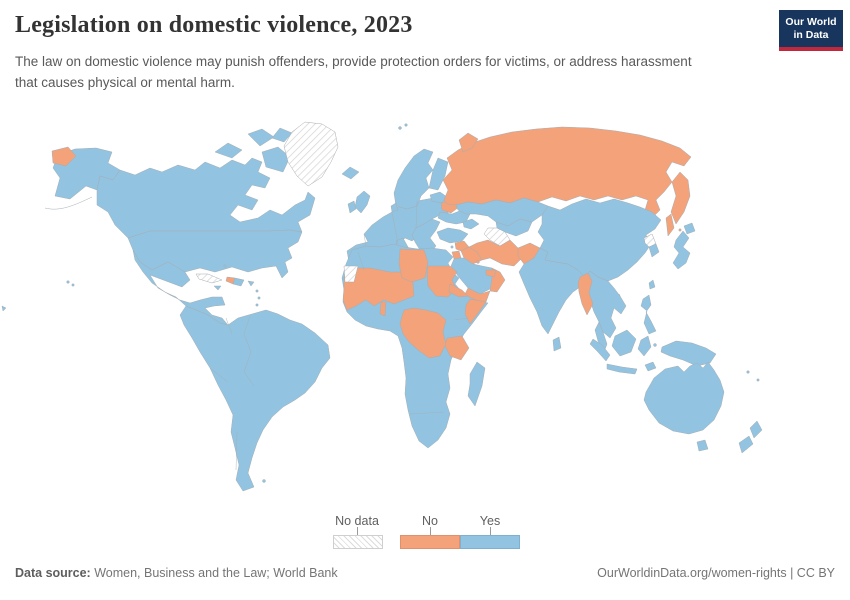 The height and width of the screenshot is (600, 850). Describe the element at coordinates (654, 250) in the screenshot. I see `country-south-korea` at that location.